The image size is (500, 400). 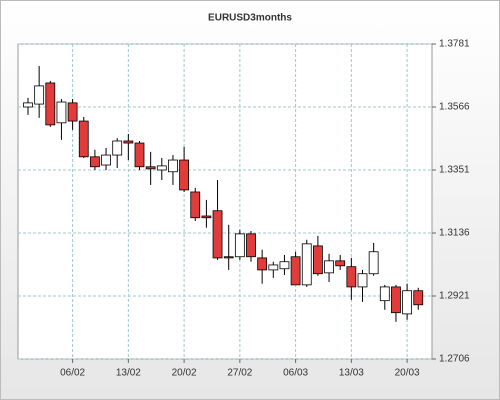 I want to click on chart-title: EURUSD3months, so click(x=250, y=18).